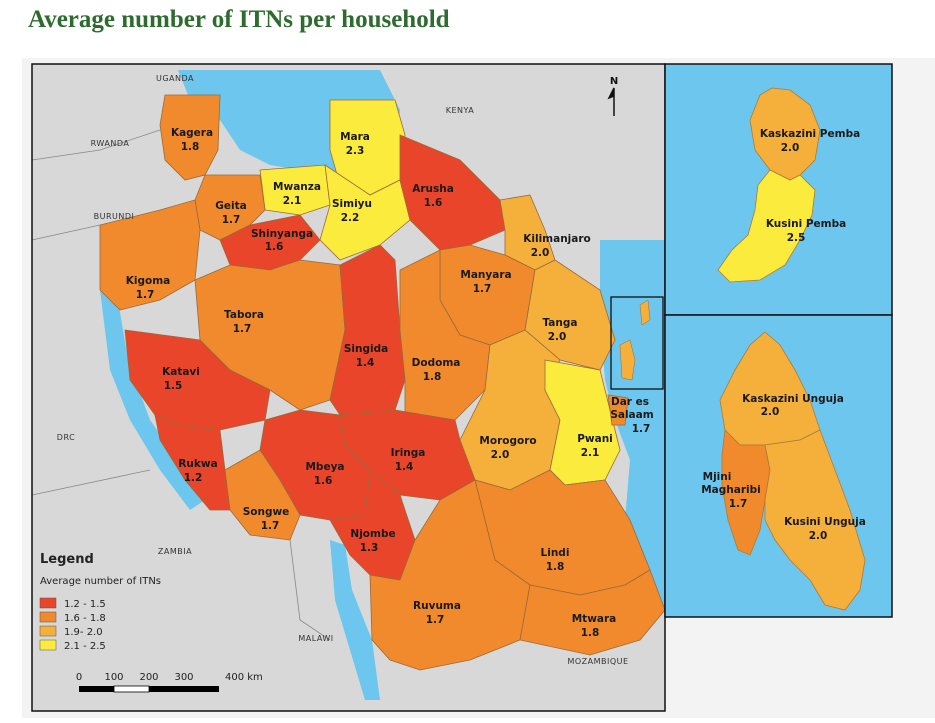 This screenshot has height=723, width=935. What do you see at coordinates (175, 551) in the screenshot?
I see `country-zambia: ZAMBIA` at bounding box center [175, 551].